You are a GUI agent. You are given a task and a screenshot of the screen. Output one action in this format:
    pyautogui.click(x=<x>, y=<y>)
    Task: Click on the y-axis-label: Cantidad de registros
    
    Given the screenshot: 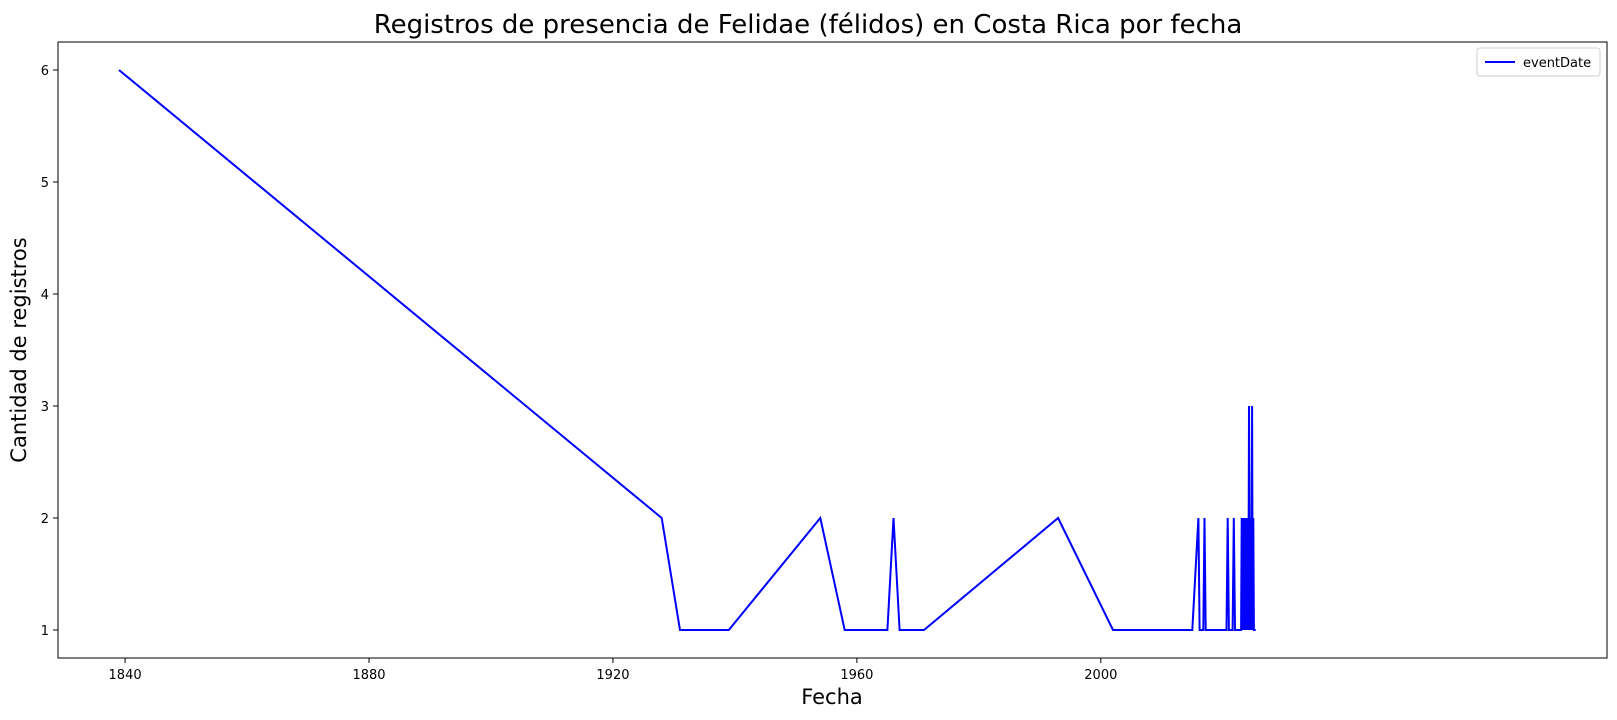 What is the action you would take?
    pyautogui.click(x=19, y=349)
    